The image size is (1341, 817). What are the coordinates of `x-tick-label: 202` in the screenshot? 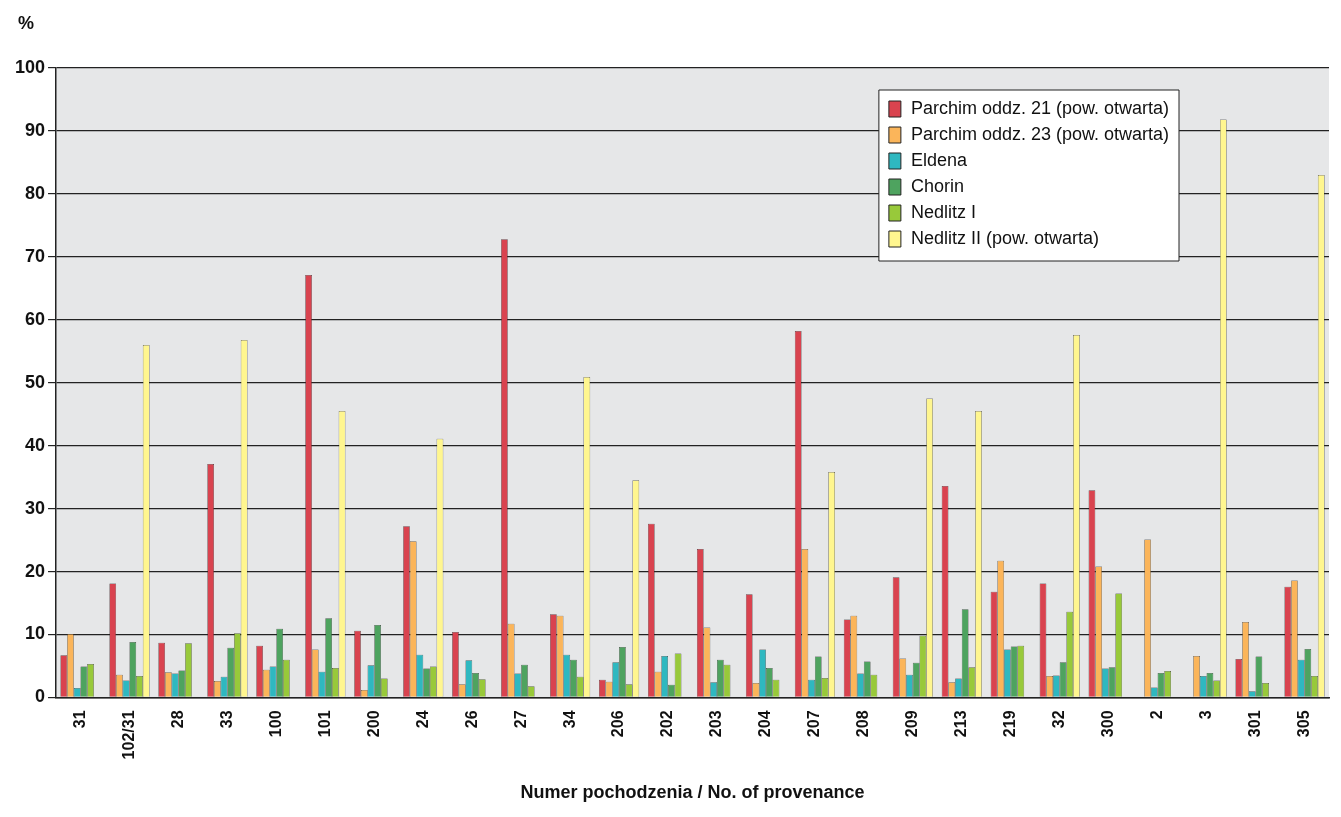 It's located at (667, 724).